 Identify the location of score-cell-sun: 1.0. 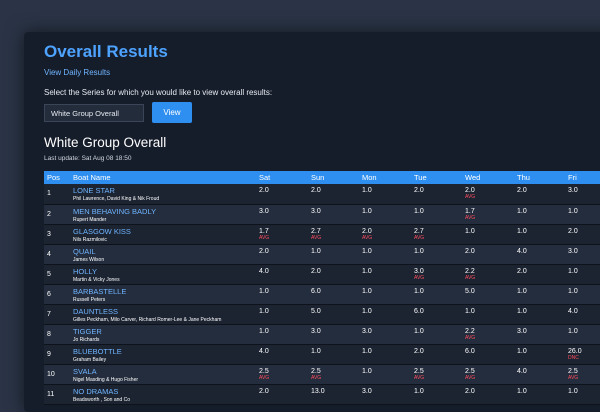
(333, 254).